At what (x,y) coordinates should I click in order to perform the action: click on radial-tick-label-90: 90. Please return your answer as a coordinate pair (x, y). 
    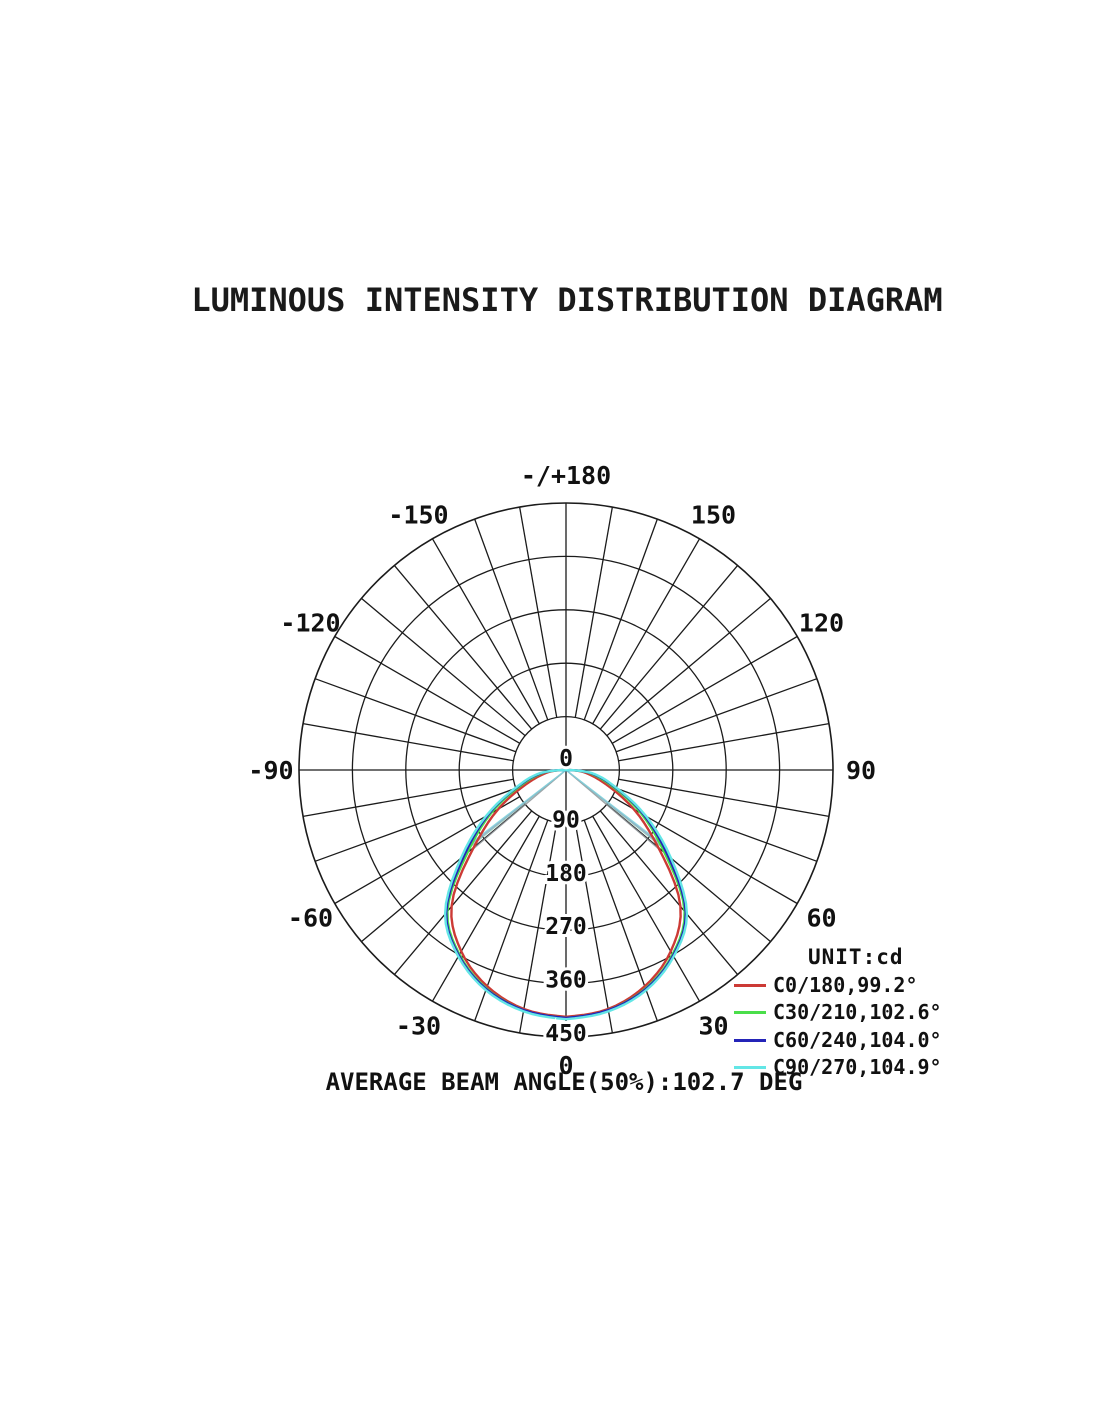
    Looking at the image, I should click on (566, 820).